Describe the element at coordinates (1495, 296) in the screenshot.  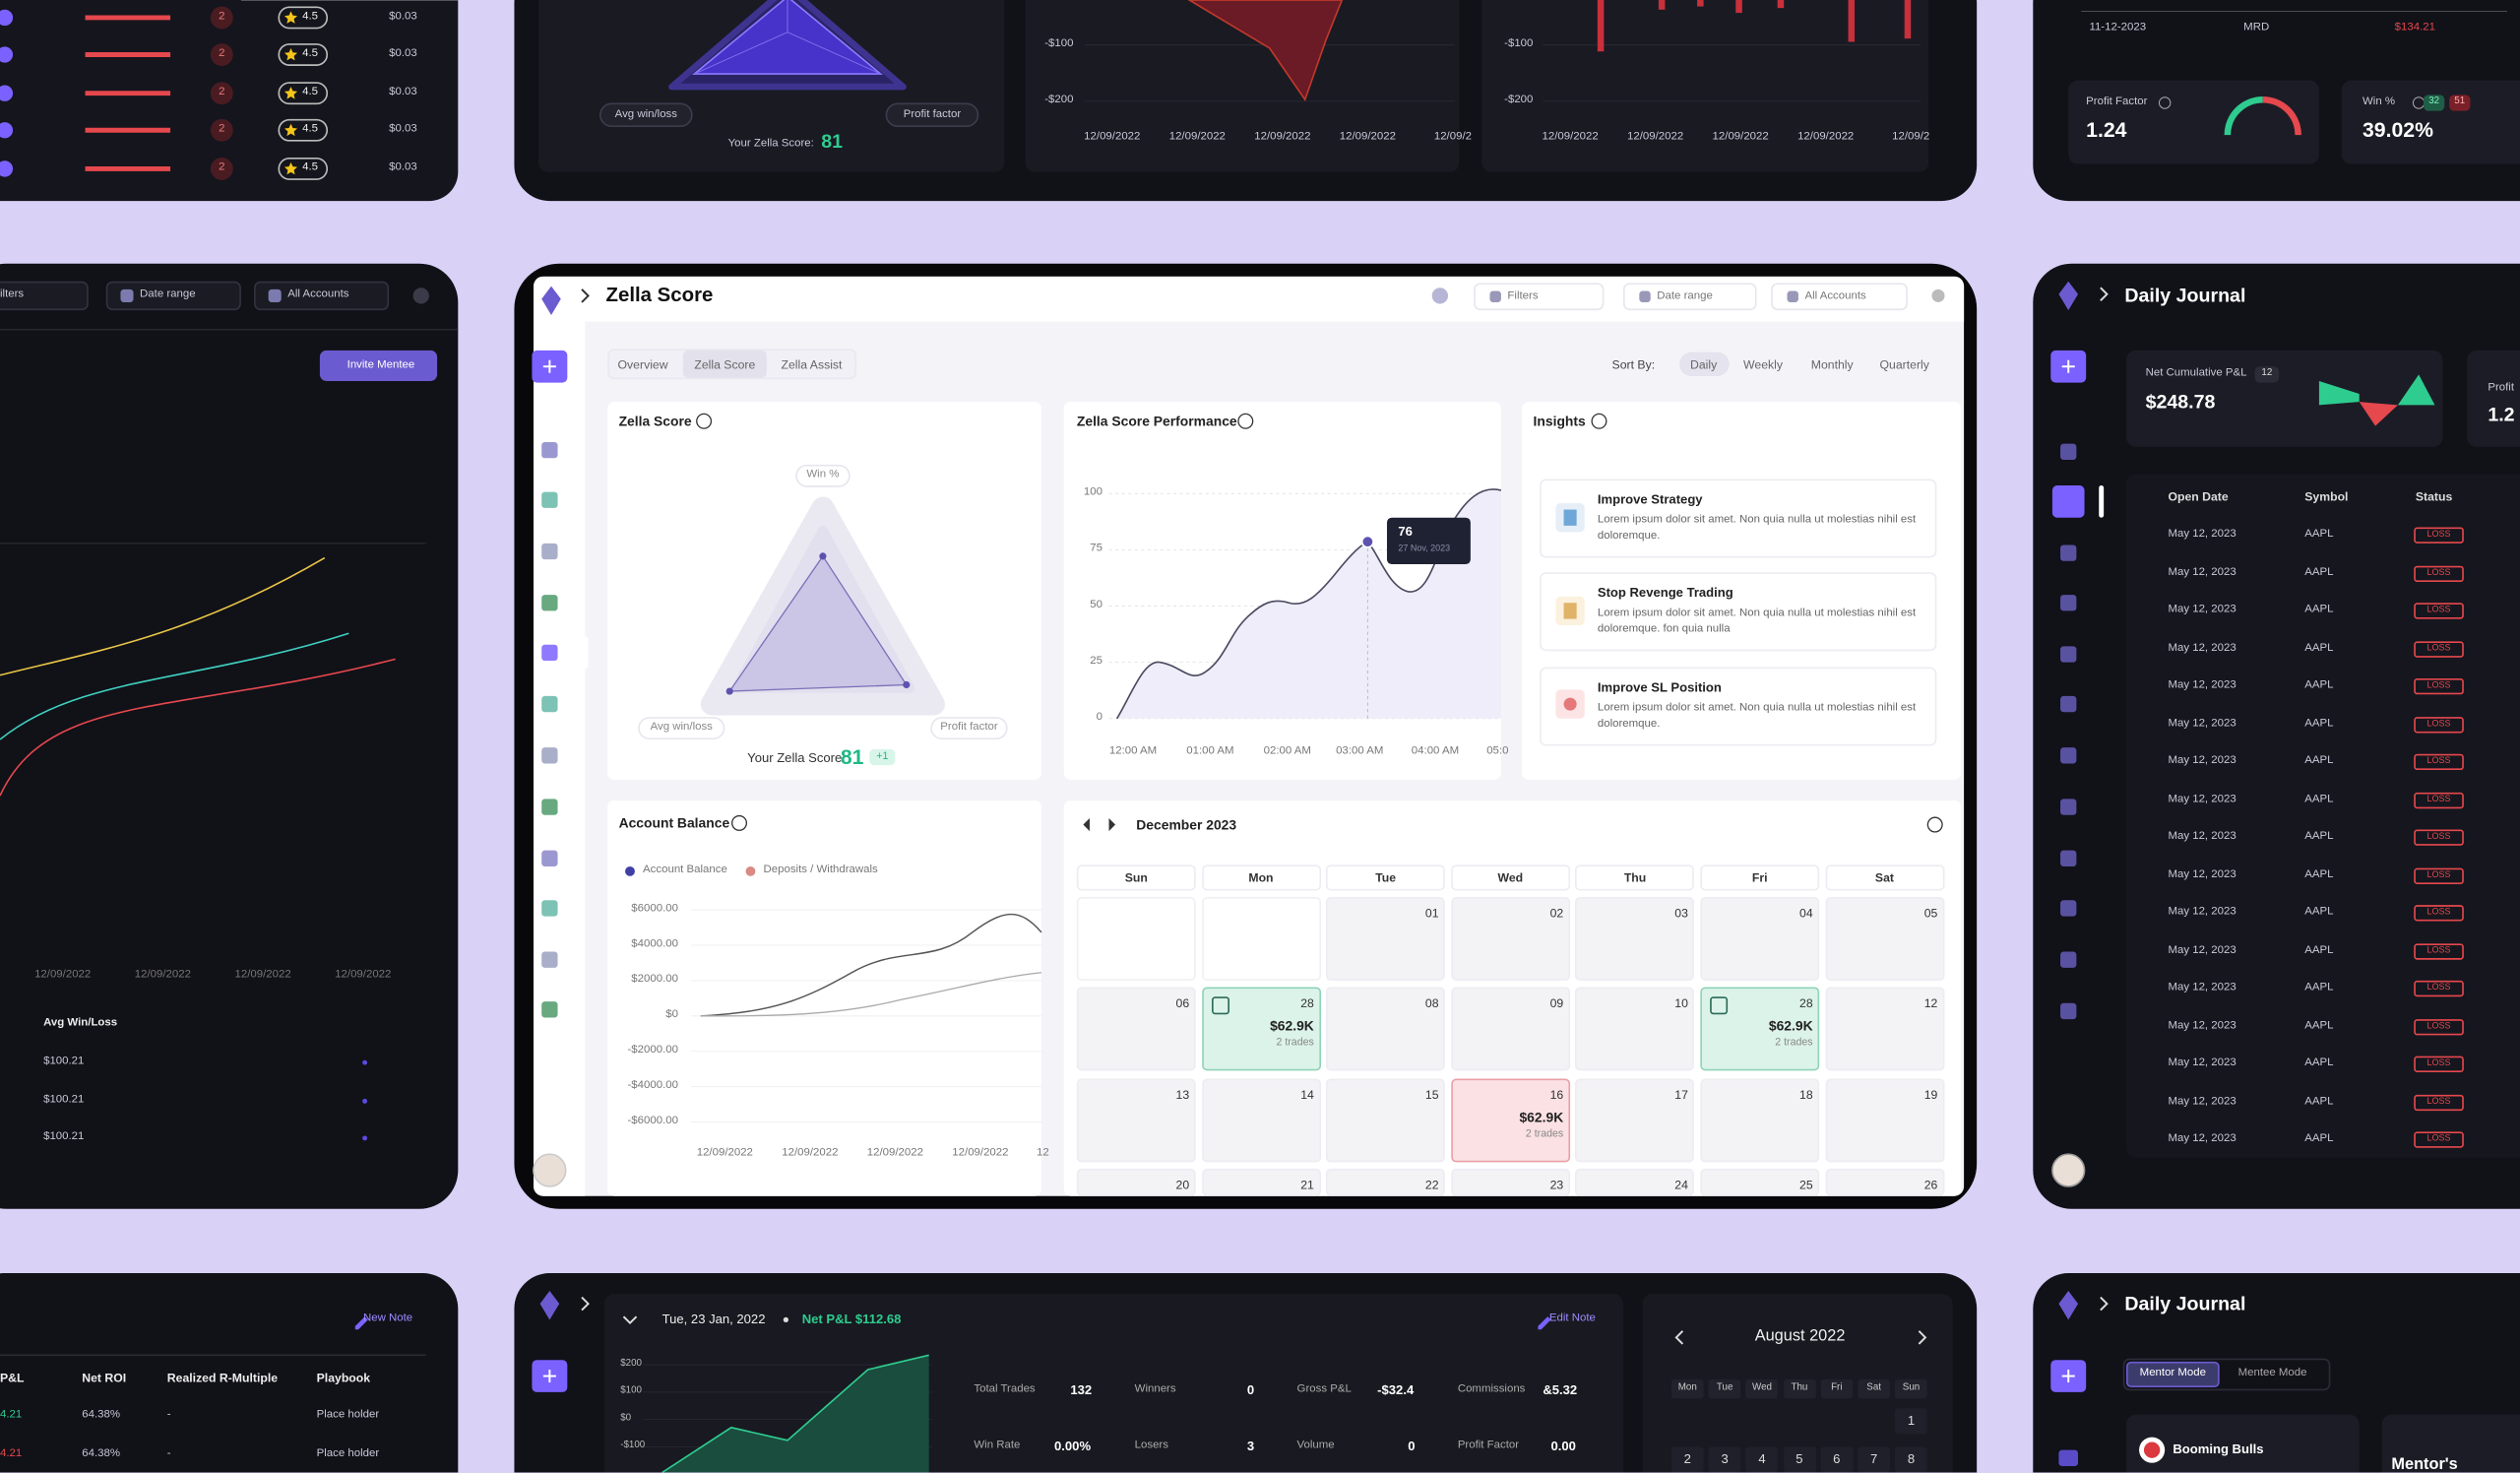
I see `icon` at that location.